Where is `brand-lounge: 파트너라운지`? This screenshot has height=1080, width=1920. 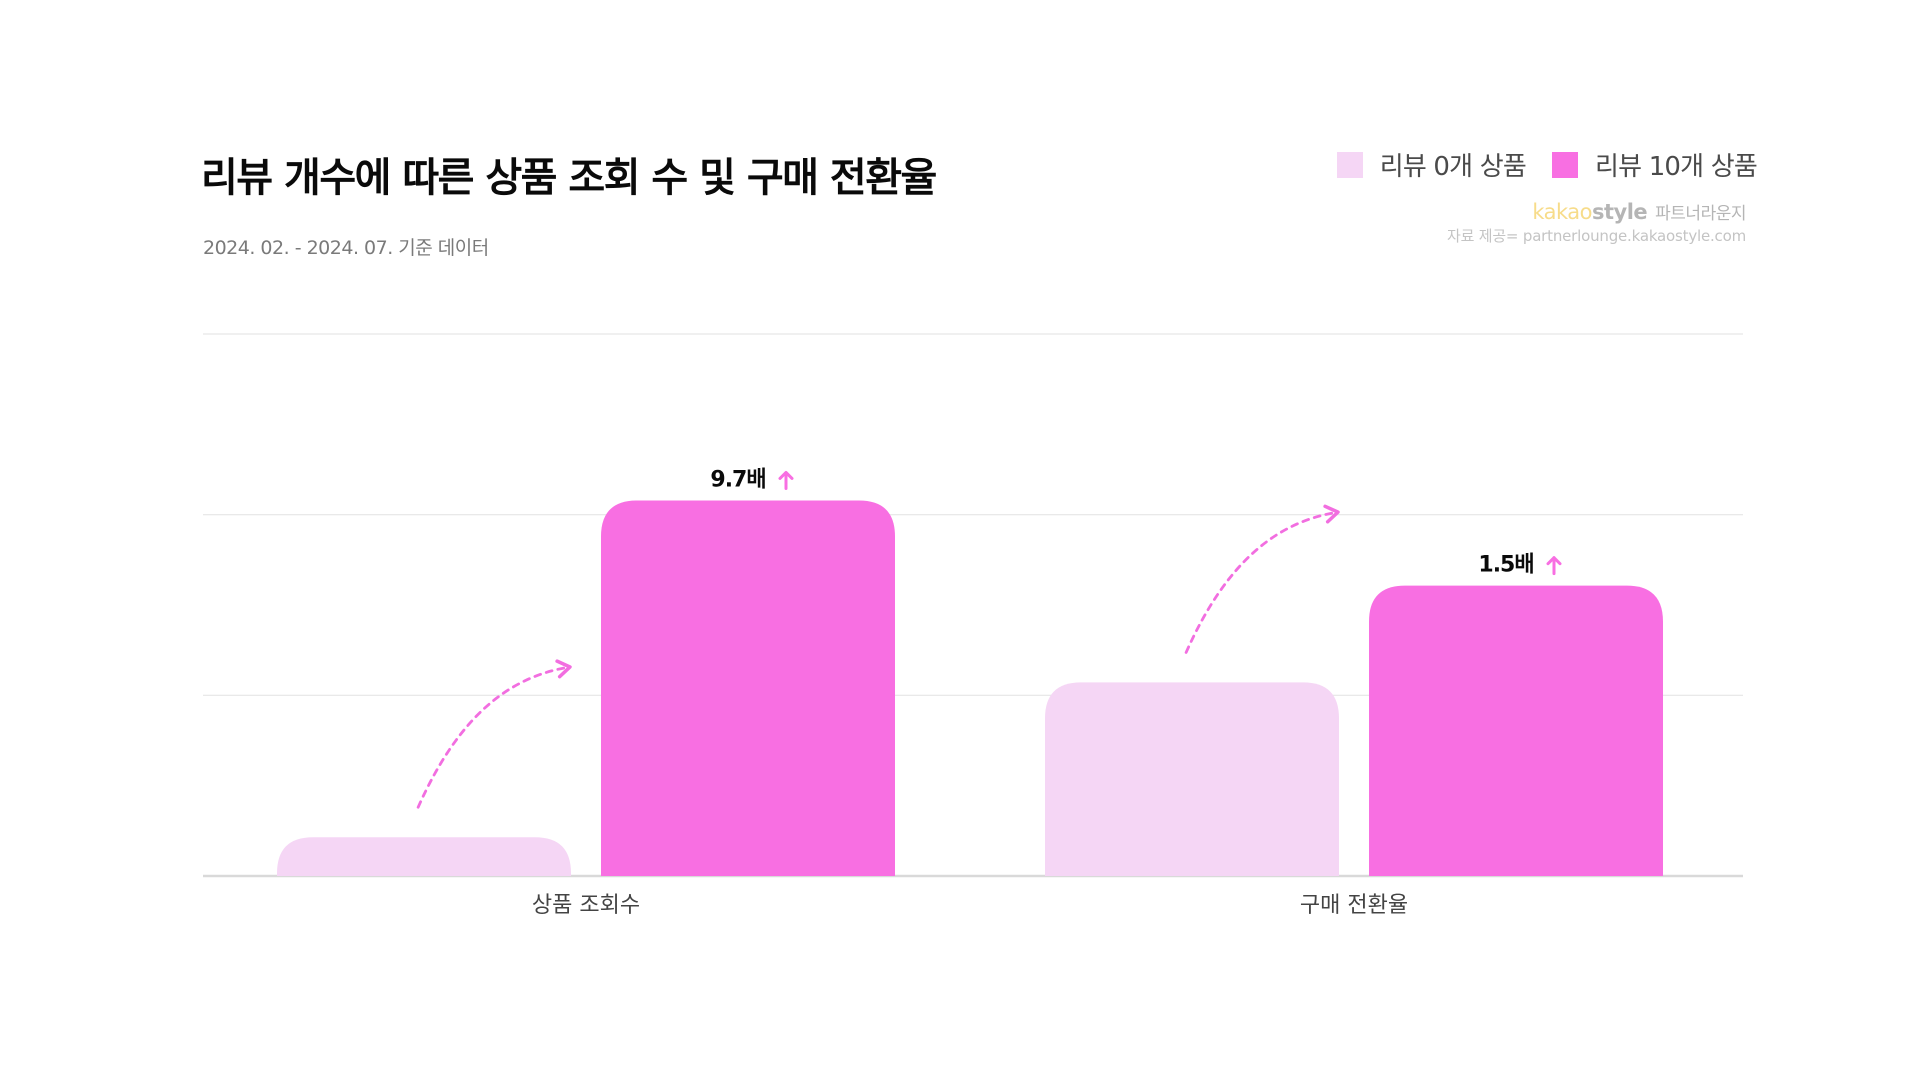 brand-lounge: 파트너라운지 is located at coordinates (1700, 214).